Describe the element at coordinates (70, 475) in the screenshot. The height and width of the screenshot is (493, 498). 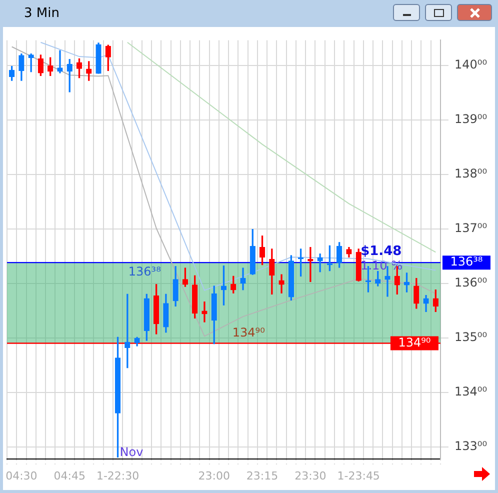
I see `x-tick-label: 04:45` at that location.